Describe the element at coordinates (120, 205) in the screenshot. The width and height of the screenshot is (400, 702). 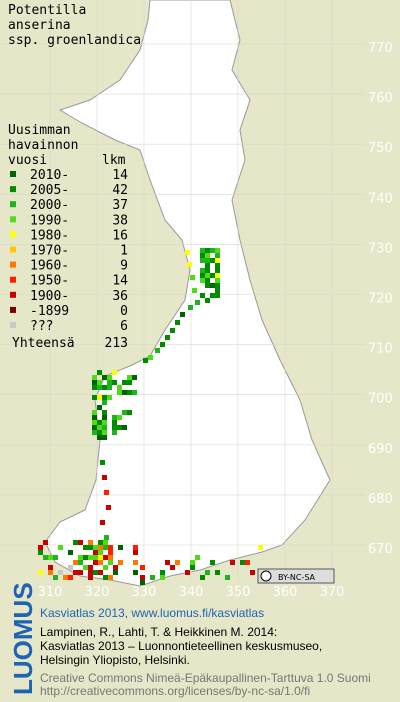
I see `legend-count: 37` at that location.